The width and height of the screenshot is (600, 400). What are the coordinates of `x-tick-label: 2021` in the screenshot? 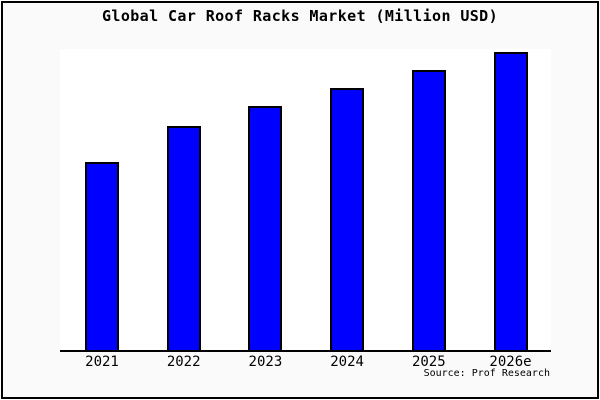 It's located at (102, 362).